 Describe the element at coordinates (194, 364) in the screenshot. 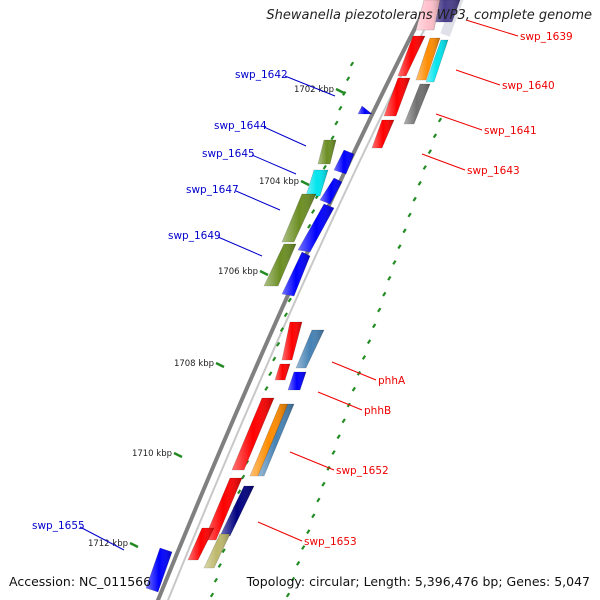

I see `kbp-label: 1708 kbp` at that location.